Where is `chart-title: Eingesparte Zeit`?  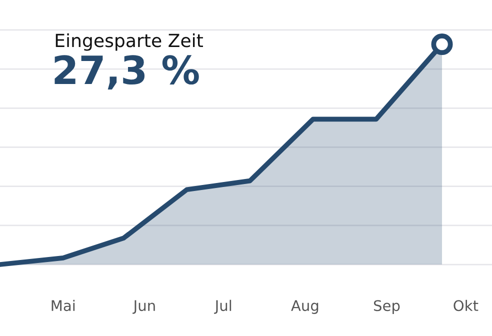
chart-title: Eingesparte Zeit is located at coordinates (129, 42).